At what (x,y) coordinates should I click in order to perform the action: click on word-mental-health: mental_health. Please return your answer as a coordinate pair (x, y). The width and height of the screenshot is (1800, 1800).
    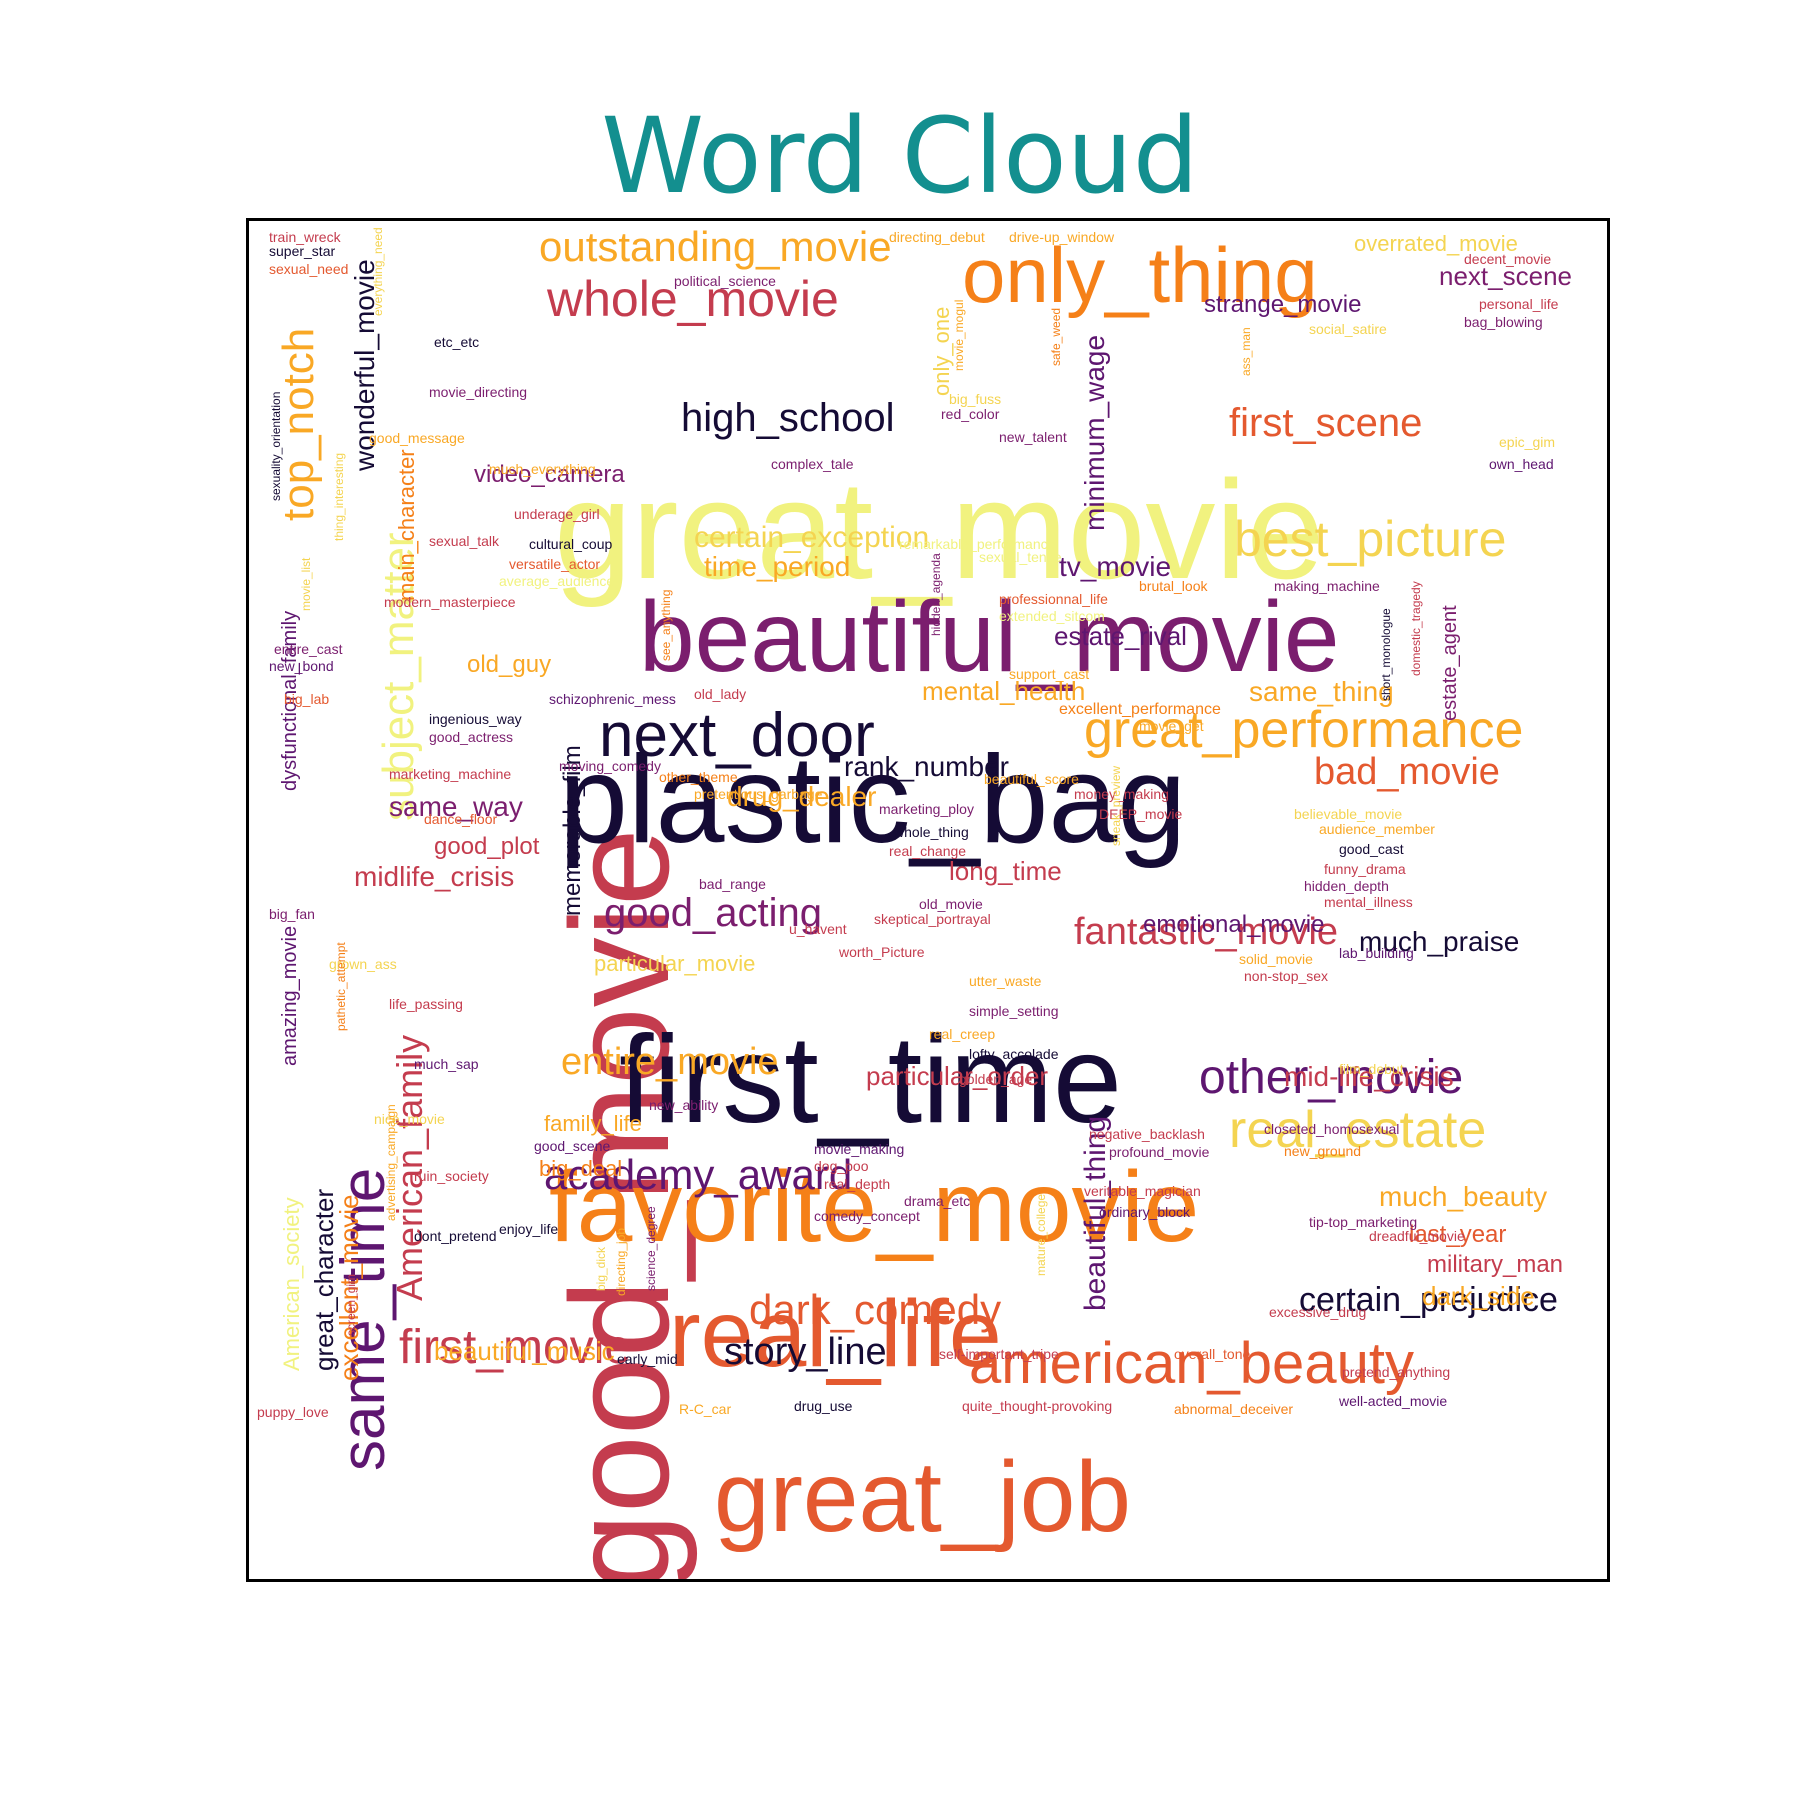
    Looking at the image, I should click on (1003, 691).